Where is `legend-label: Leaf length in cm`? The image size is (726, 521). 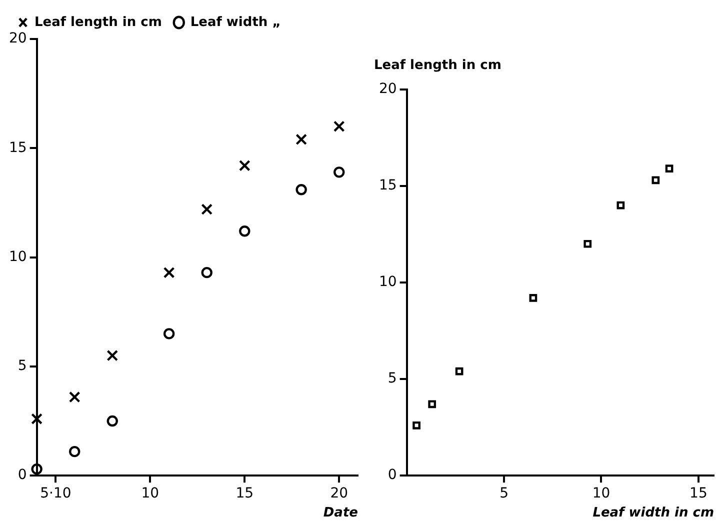
legend-label: Leaf length in cm is located at coordinates (98, 22).